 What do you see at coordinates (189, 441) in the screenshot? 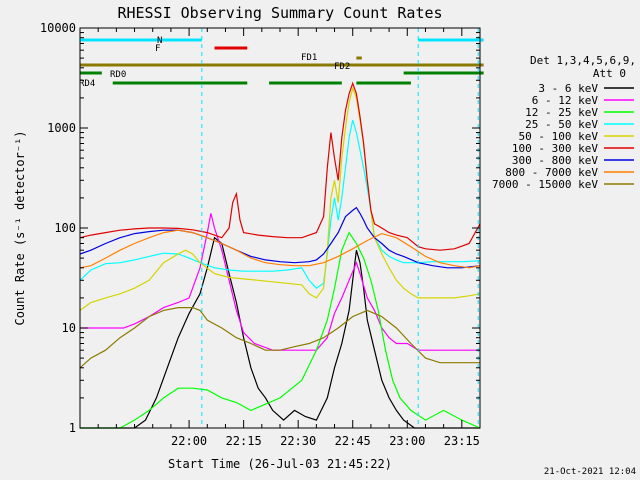
I see `x-tick-label: 22:00` at bounding box center [189, 441].